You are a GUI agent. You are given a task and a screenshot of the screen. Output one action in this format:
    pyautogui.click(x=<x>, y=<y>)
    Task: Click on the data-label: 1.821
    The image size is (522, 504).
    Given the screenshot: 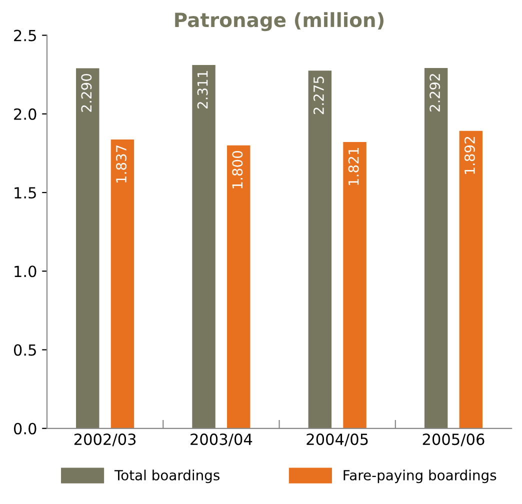 What is the action you would take?
    pyautogui.click(x=353, y=167)
    